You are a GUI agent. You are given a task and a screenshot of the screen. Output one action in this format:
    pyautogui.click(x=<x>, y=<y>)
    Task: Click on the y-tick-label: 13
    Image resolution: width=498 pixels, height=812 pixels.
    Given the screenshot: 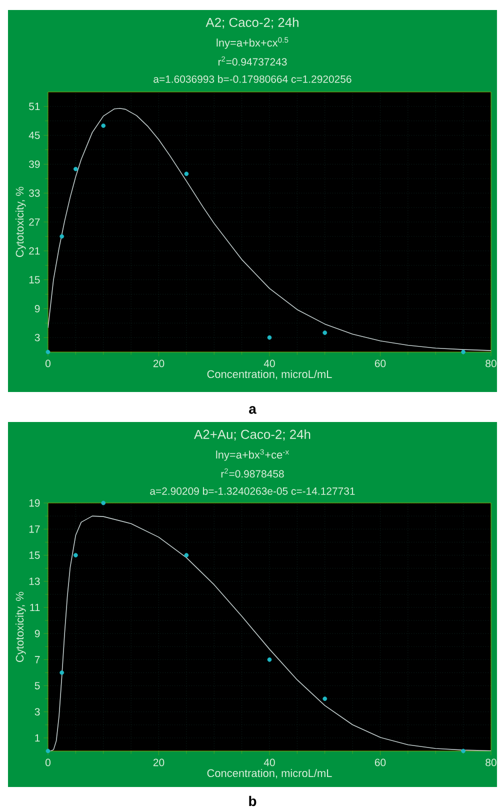 What is the action you would take?
    pyautogui.click(x=34, y=582)
    